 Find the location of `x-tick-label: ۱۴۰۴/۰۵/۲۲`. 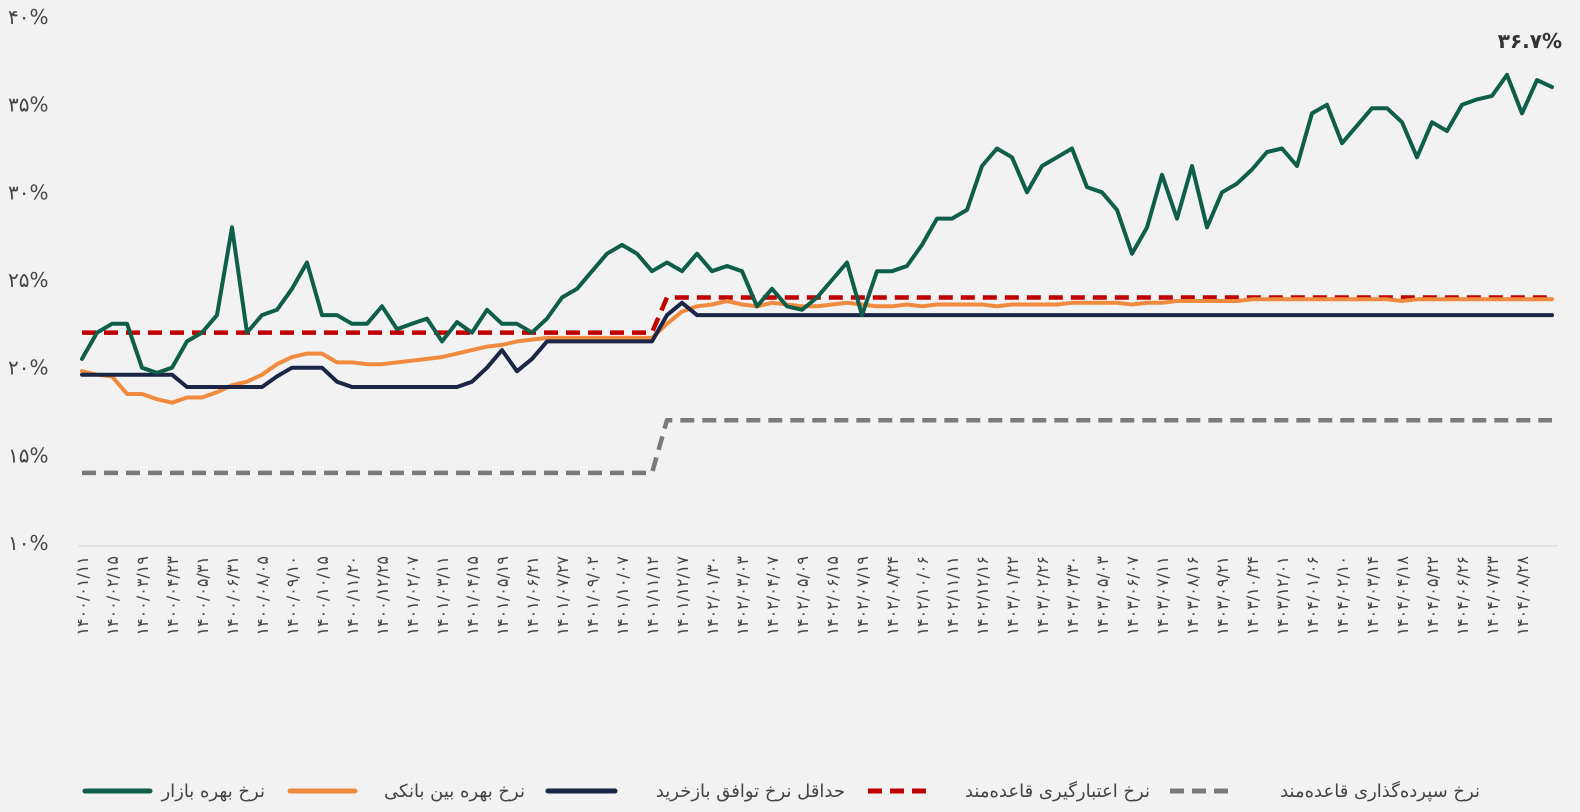

x-tick-label: ۱۴۰۴/۰۵/۲۲ is located at coordinates (1432, 596).